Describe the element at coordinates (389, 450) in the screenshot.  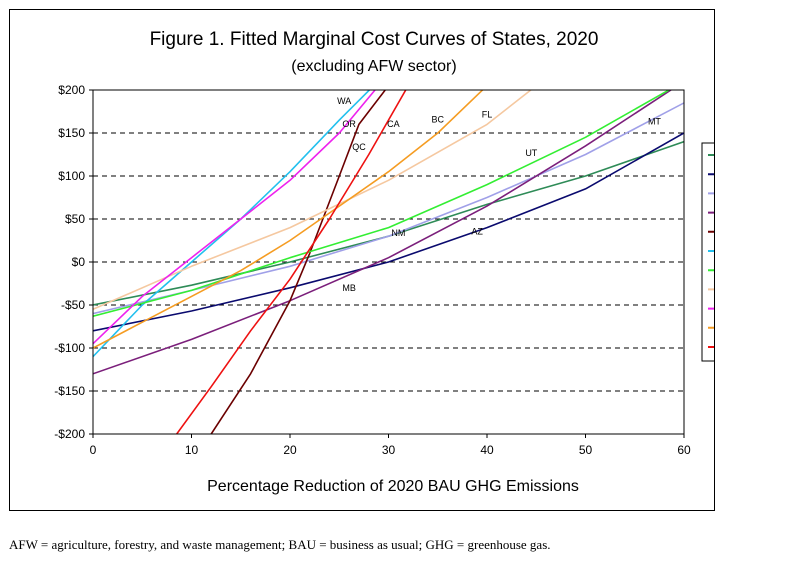
I see `x-tick-label: 30` at that location.